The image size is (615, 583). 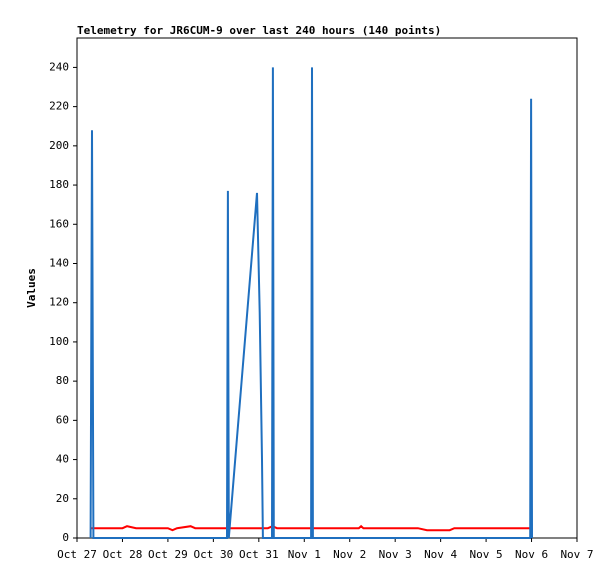 I want to click on y-tick-label: 20, so click(x=62, y=498).